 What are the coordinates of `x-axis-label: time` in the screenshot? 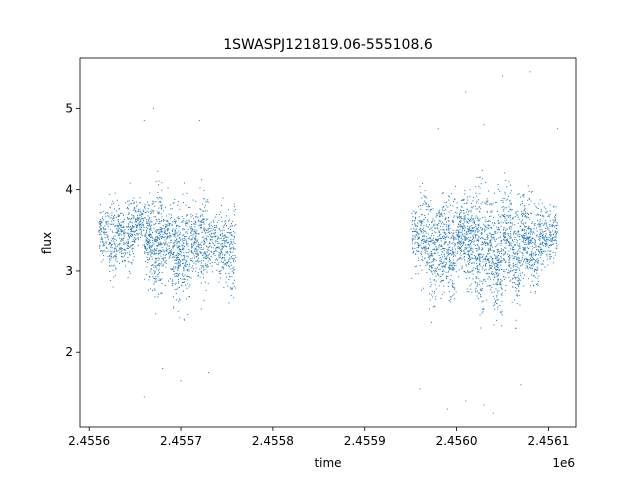 It's located at (327, 463).